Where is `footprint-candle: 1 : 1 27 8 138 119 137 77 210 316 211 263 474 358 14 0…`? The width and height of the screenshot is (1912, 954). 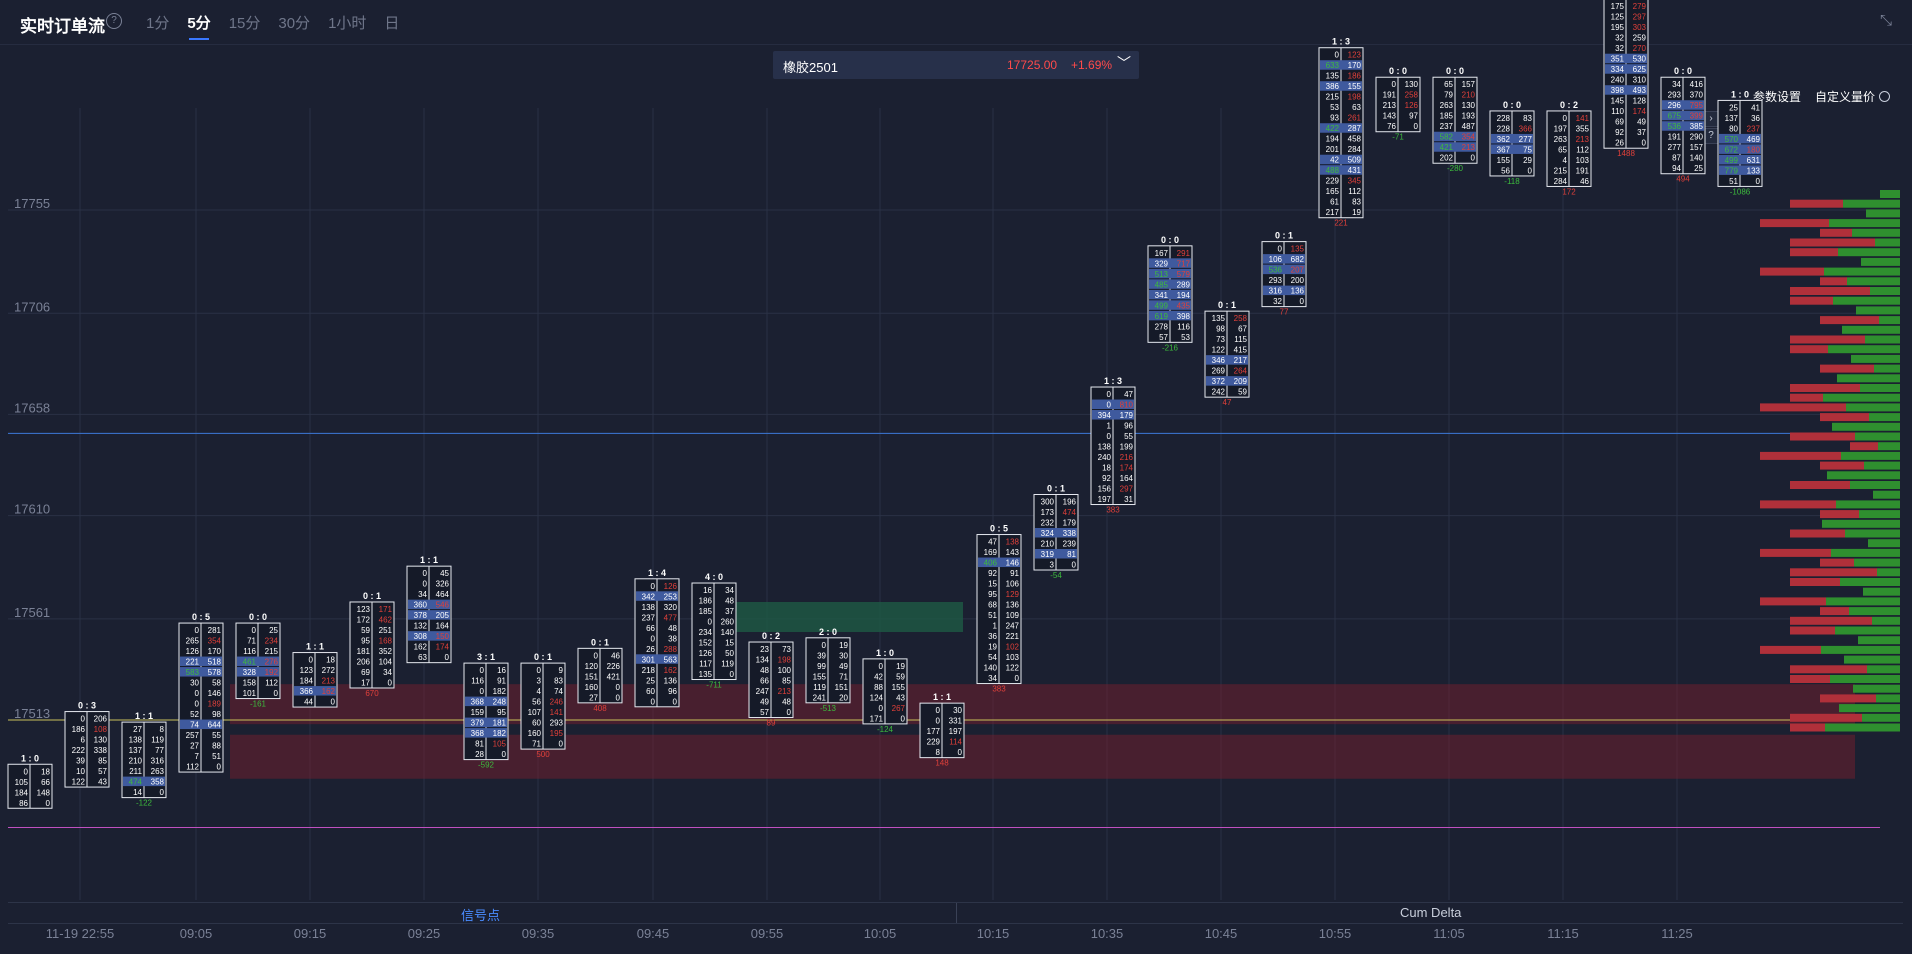 footprint-candle: 1 : 1 27 8 138 119 137 77 210 316 211 263 474 358 14 0… is located at coordinates (144, 759).